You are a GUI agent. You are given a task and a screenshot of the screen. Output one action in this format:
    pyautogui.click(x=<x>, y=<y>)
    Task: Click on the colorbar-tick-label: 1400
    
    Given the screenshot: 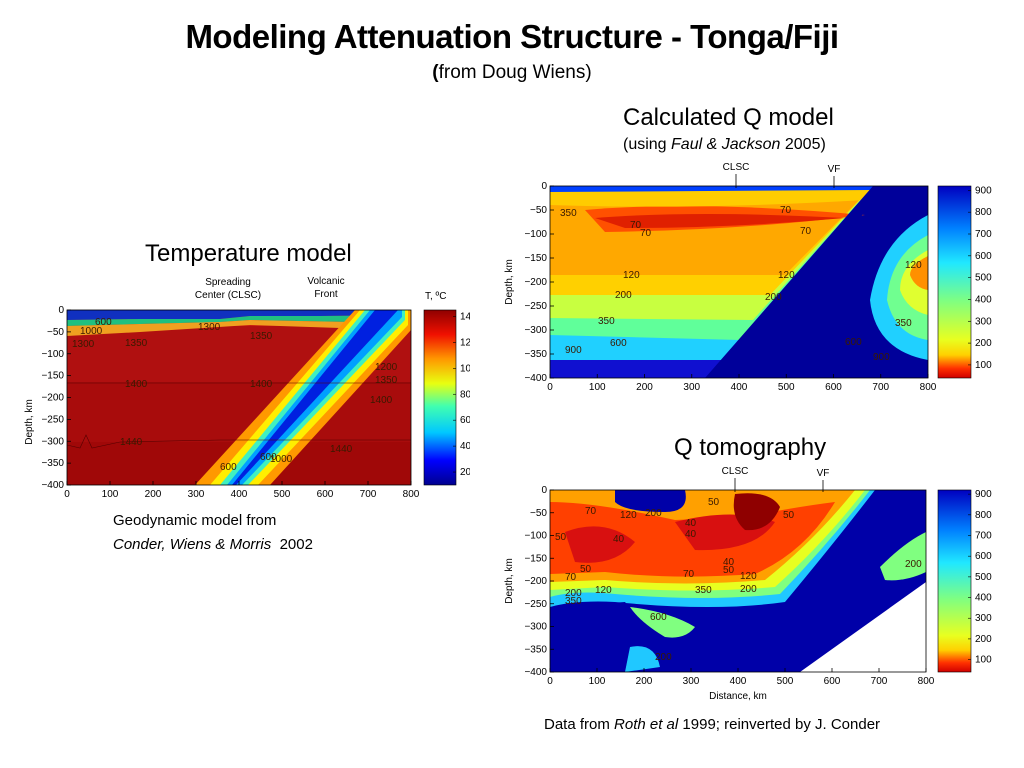 What is the action you would take?
    pyautogui.click(x=465, y=316)
    